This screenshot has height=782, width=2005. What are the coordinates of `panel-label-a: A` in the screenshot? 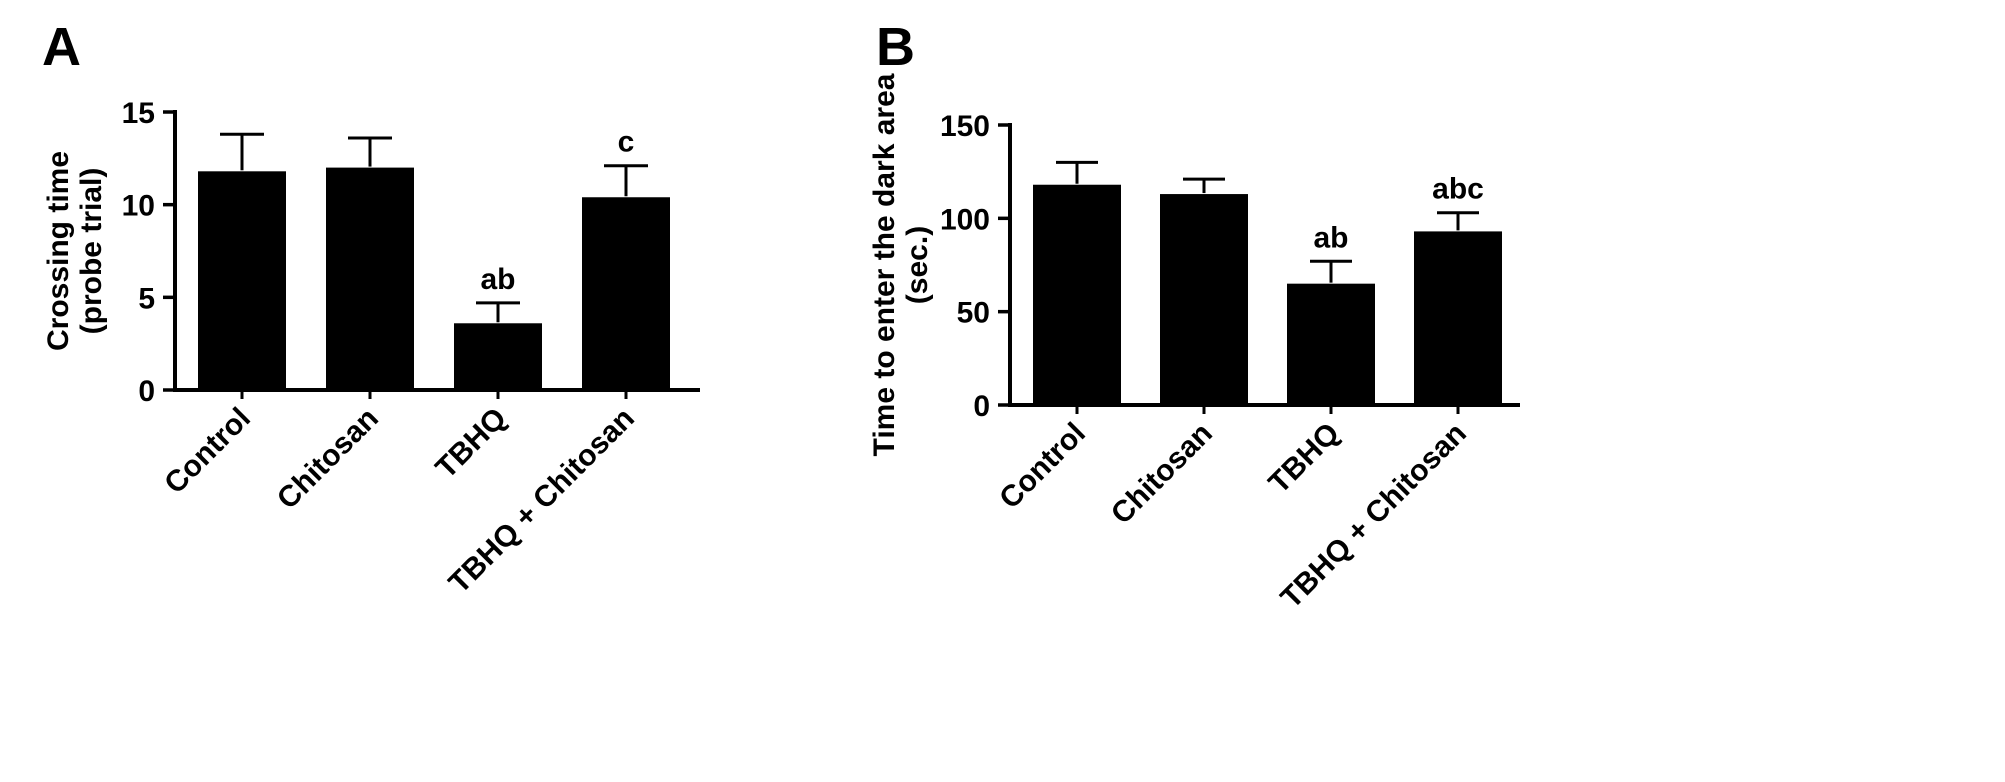 It's located at (61, 47).